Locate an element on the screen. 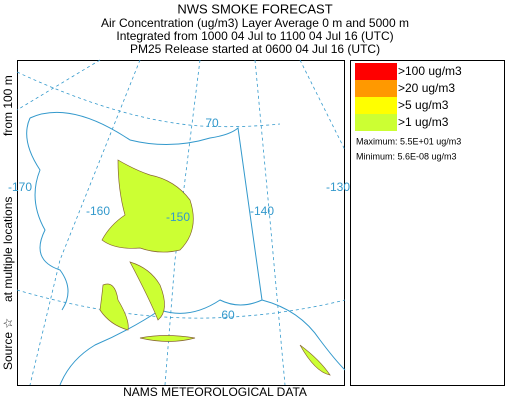 The image size is (509, 406). title: NWS SMOKE FORECAST is located at coordinates (254, 8).